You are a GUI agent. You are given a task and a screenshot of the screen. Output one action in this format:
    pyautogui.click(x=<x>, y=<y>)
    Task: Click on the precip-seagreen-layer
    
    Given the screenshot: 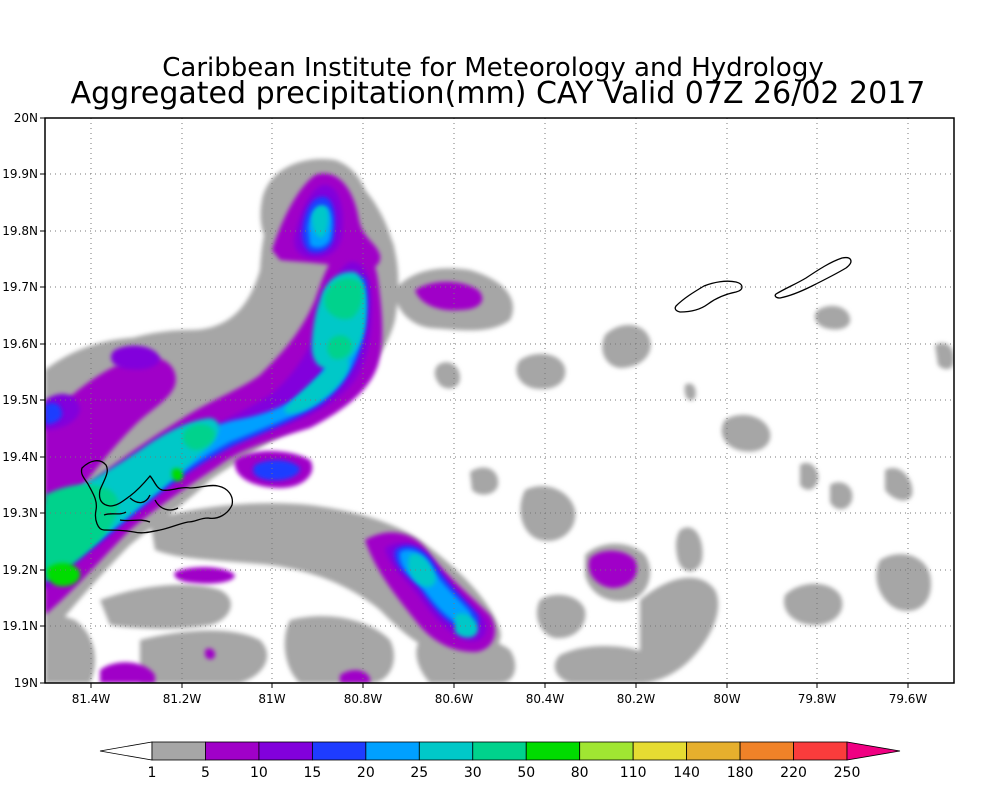 What is the action you would take?
    pyautogui.click(x=204, y=430)
    